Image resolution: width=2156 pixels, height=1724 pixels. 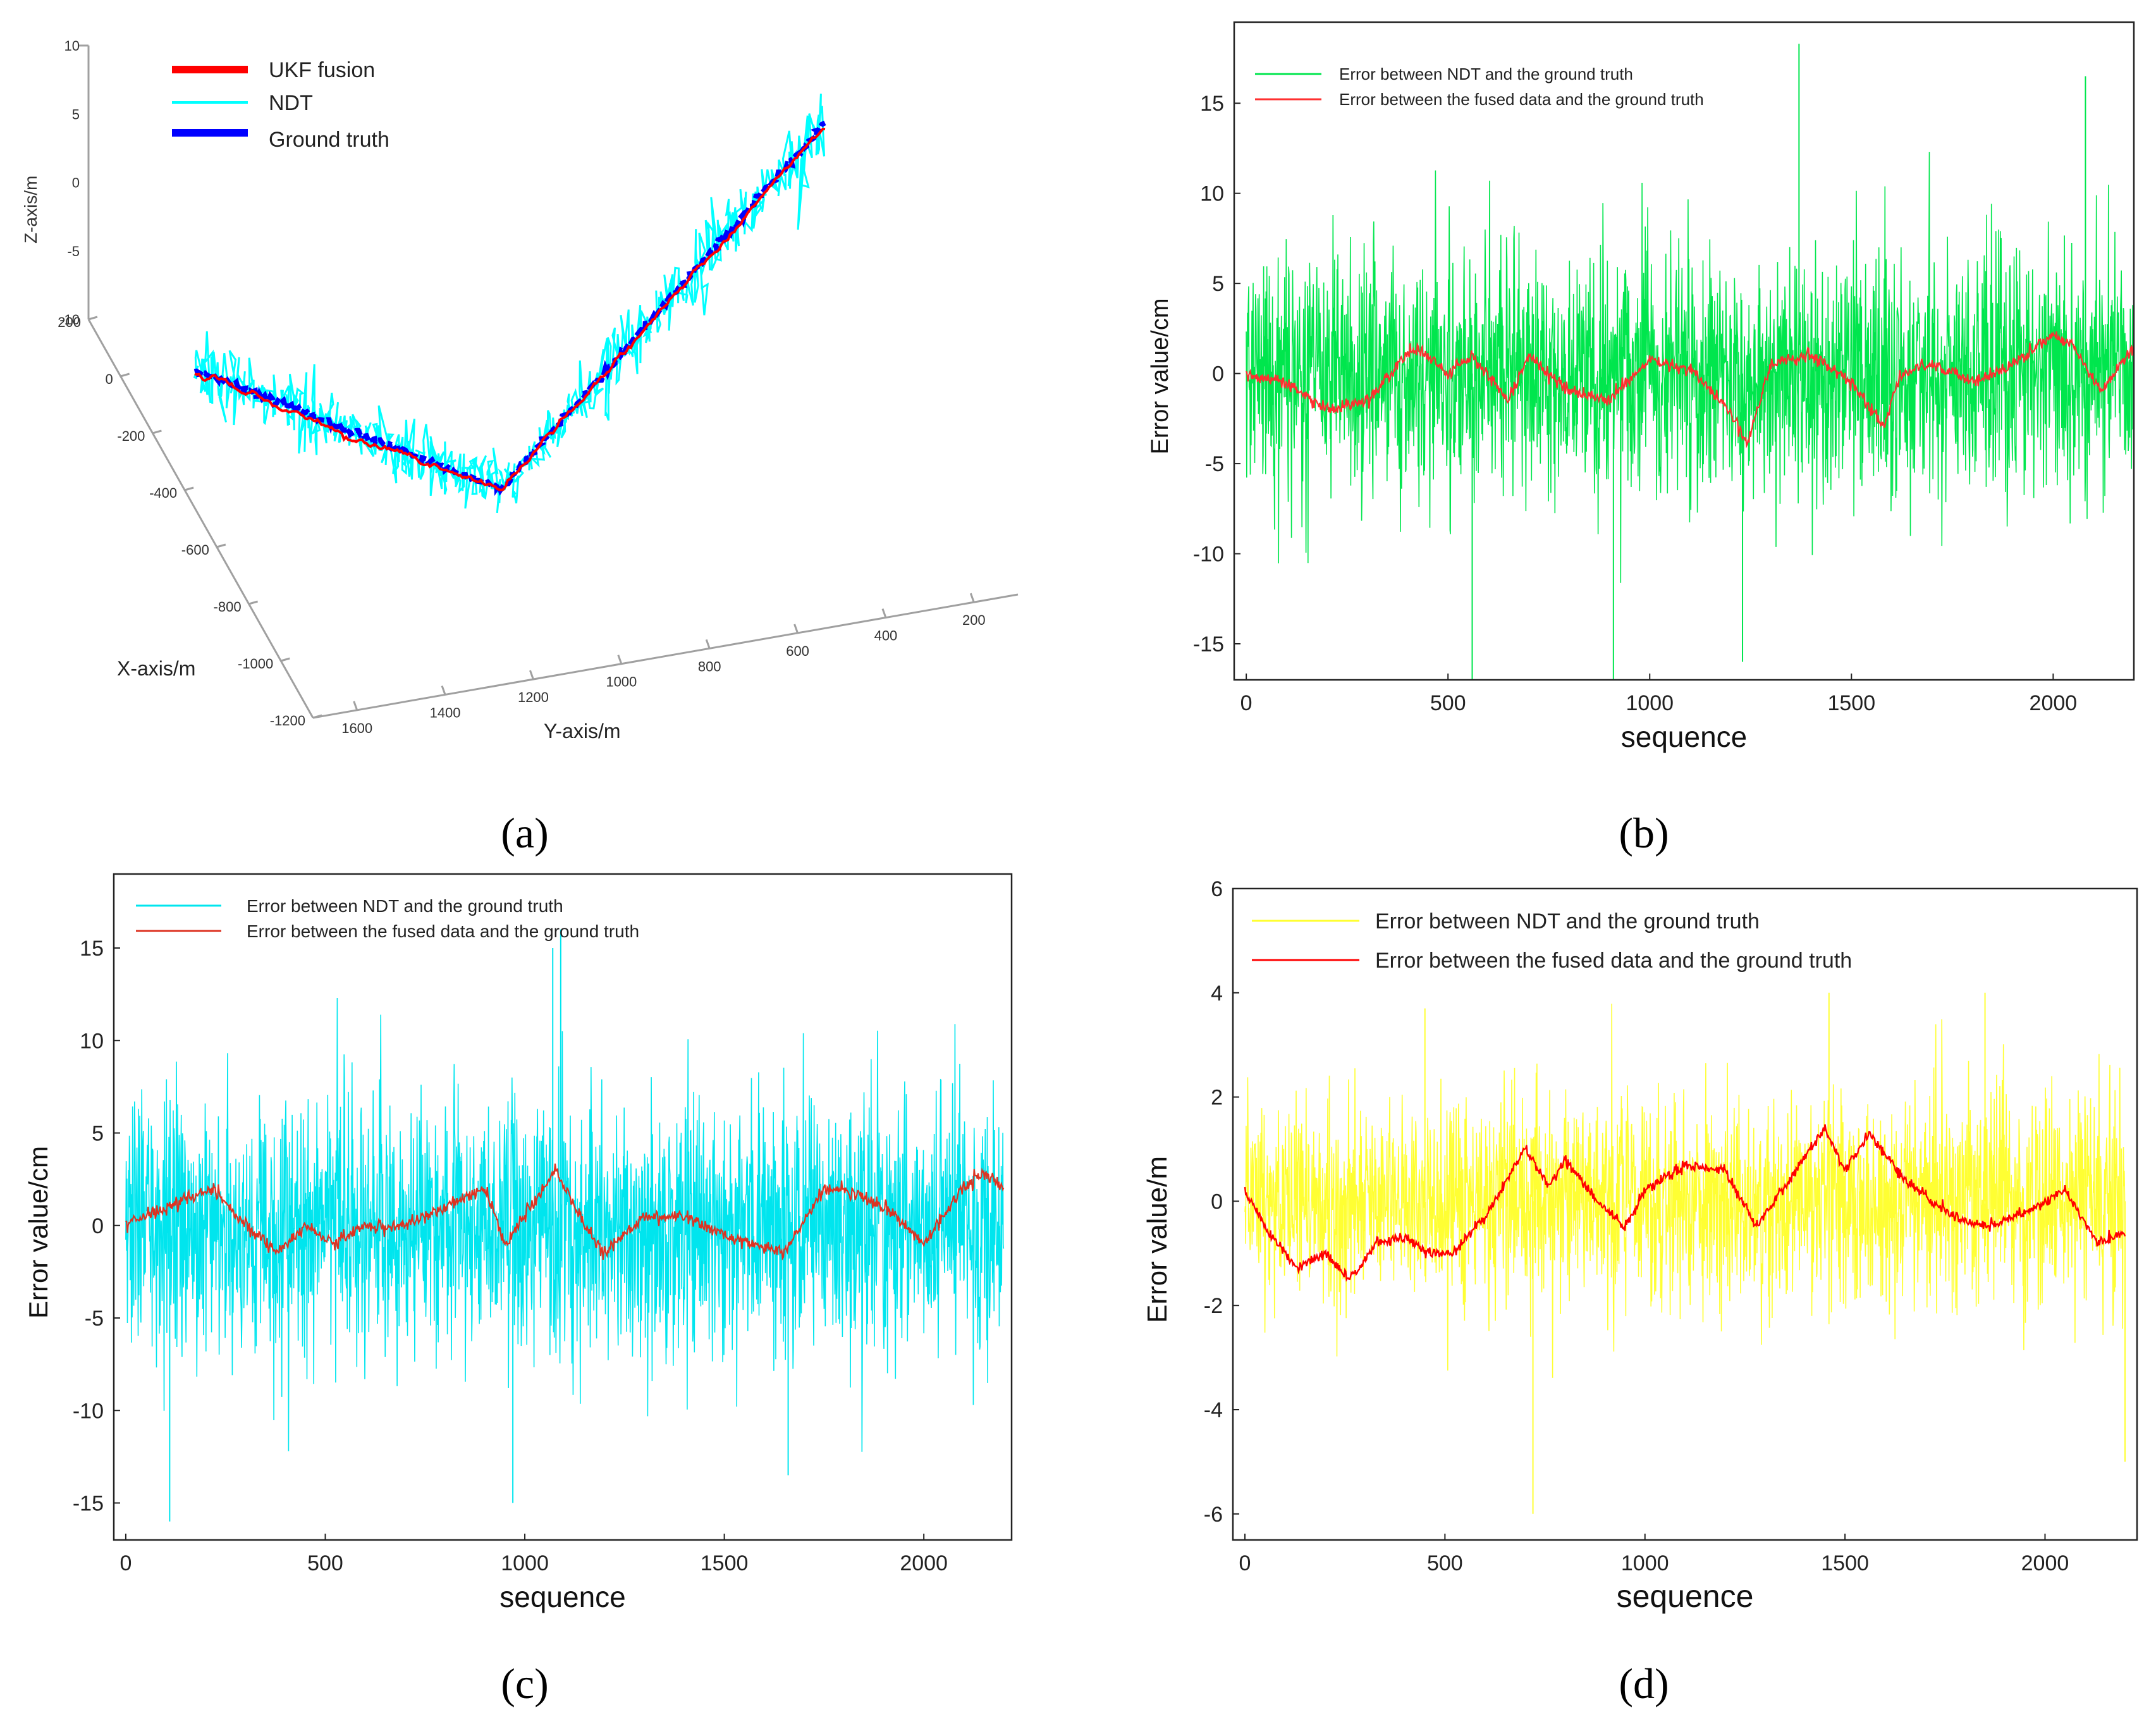 I want to click on y-tick-label: -15, so click(x=1208, y=644).